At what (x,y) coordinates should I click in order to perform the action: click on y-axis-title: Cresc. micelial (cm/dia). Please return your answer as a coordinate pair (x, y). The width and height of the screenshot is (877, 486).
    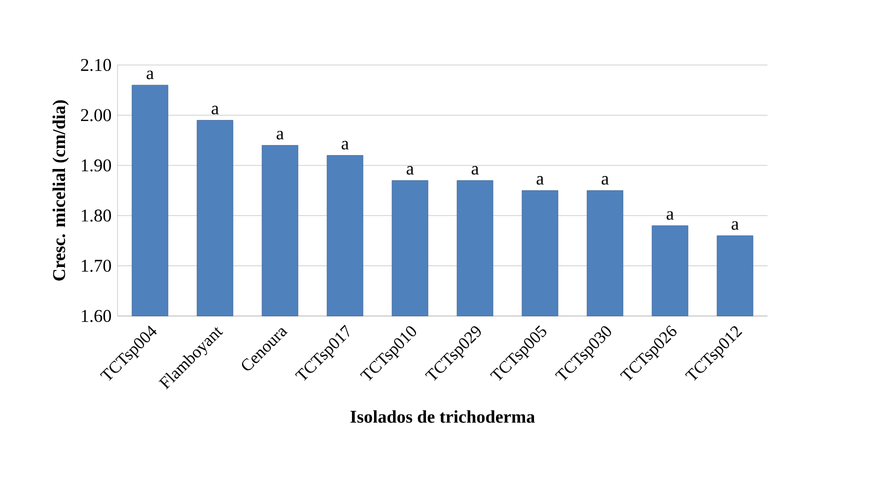
    Looking at the image, I should click on (60, 190).